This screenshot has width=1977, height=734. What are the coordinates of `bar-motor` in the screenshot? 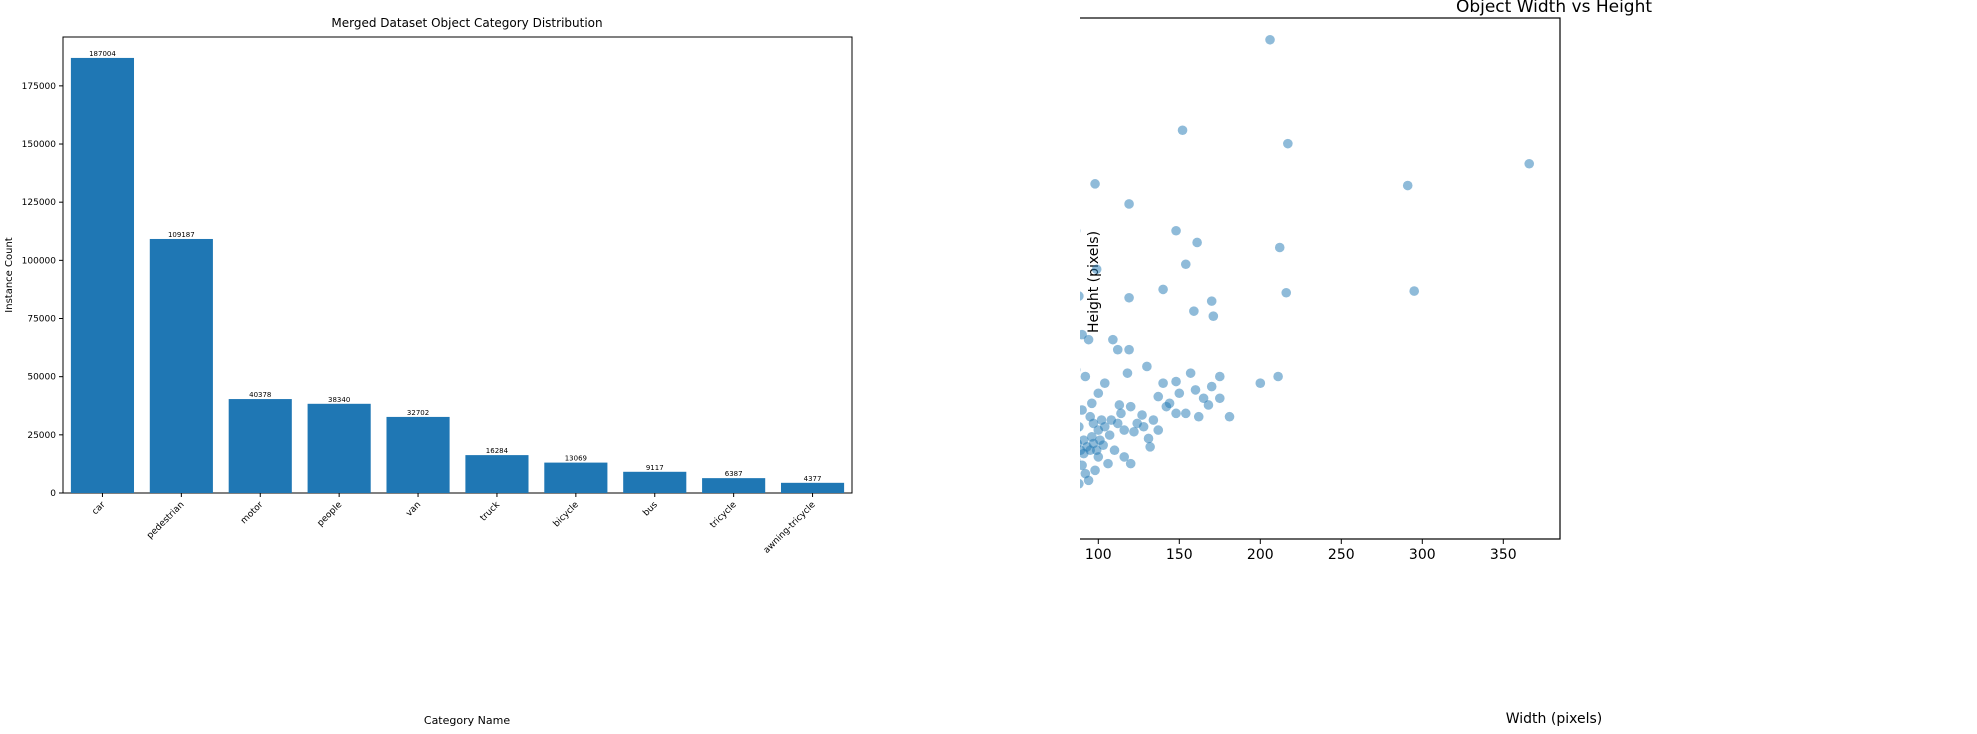 It's located at (260, 446).